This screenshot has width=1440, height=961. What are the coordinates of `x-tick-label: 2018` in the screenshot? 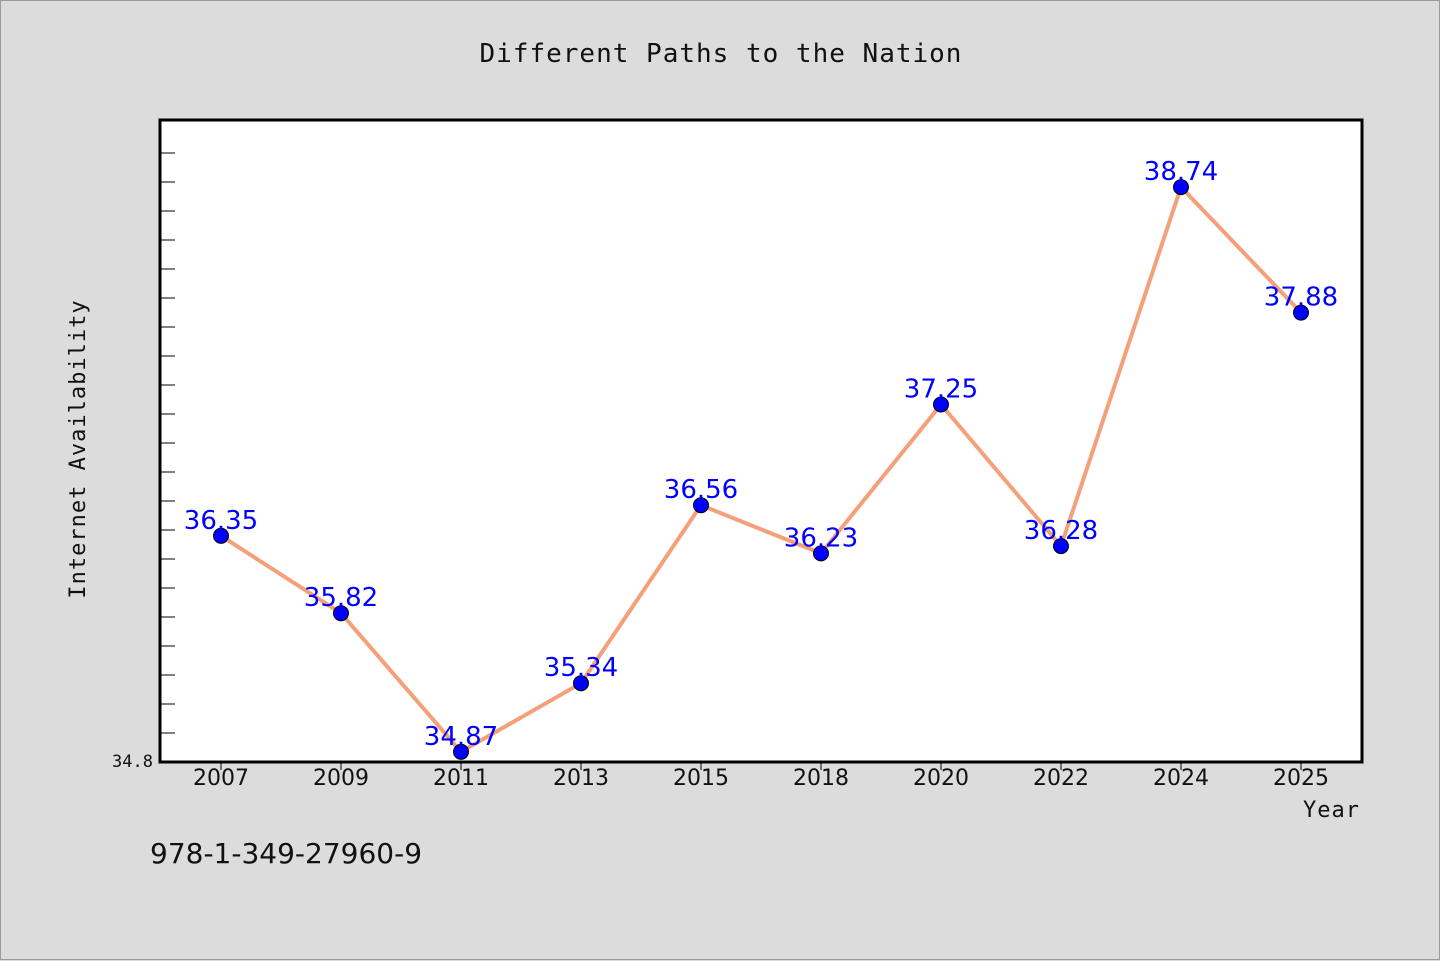 It's located at (821, 778).